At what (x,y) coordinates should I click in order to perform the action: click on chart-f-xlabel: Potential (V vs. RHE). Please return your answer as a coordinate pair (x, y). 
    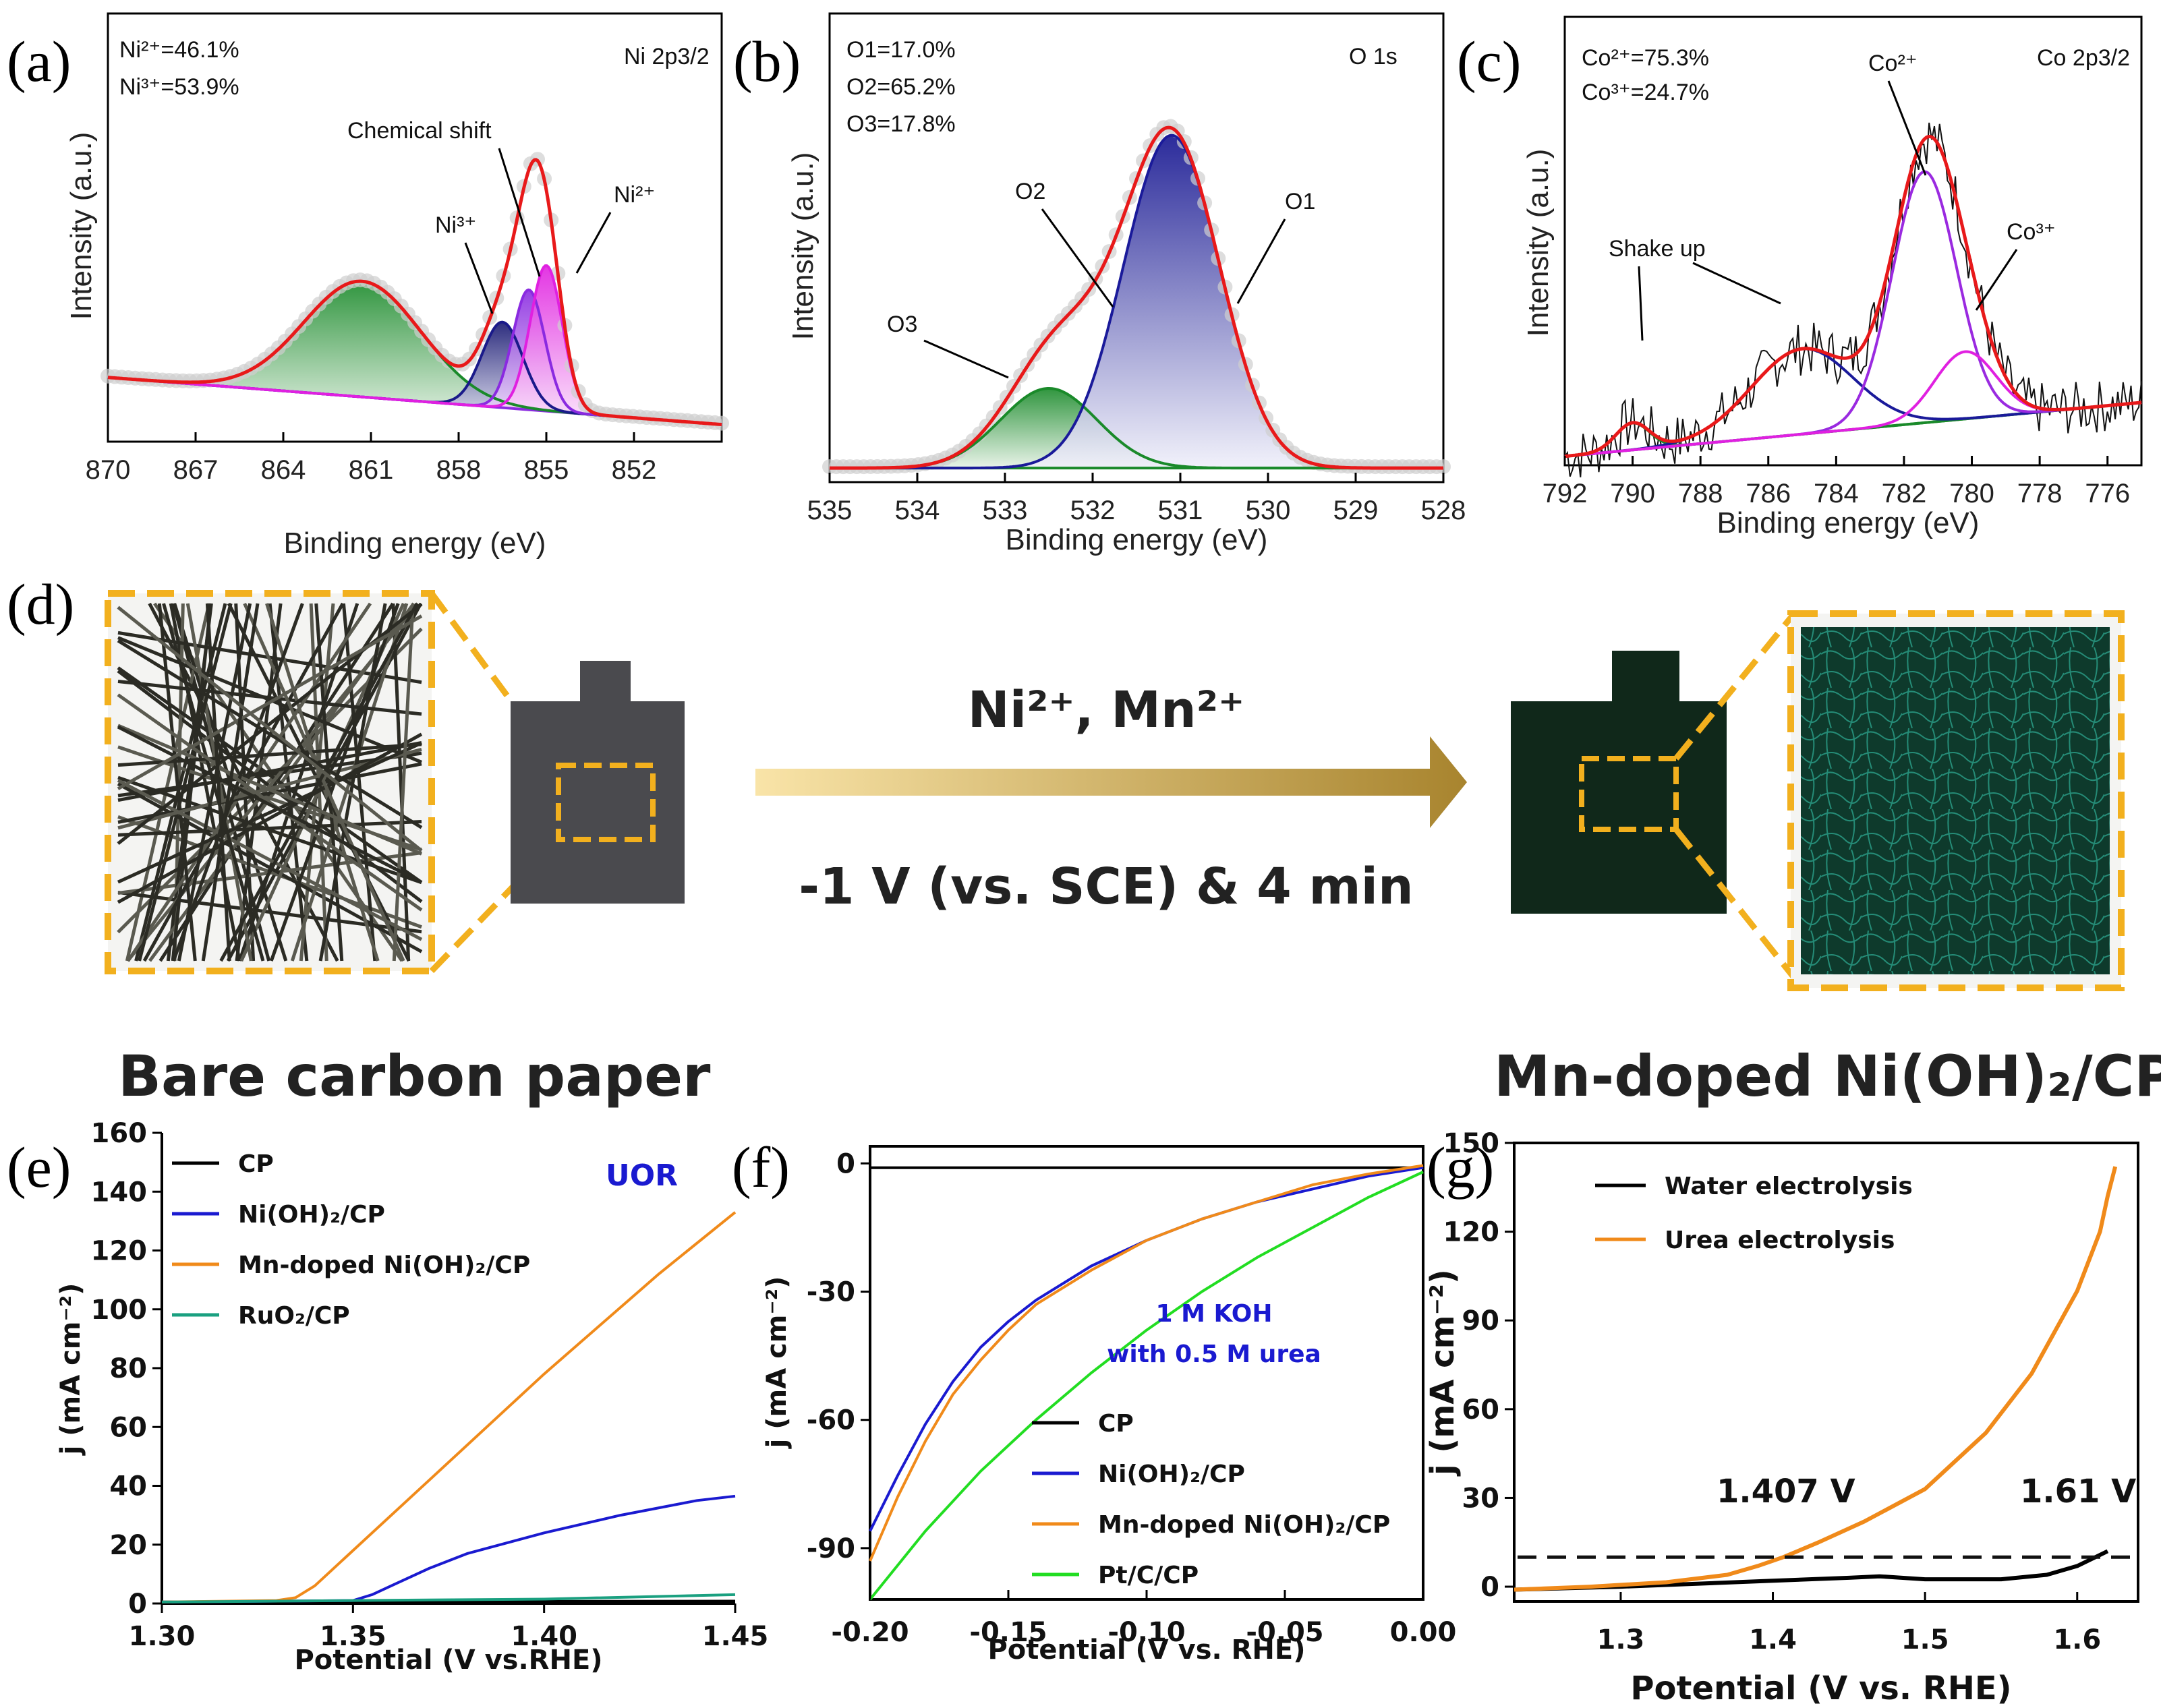
    Looking at the image, I should click on (1146, 1651).